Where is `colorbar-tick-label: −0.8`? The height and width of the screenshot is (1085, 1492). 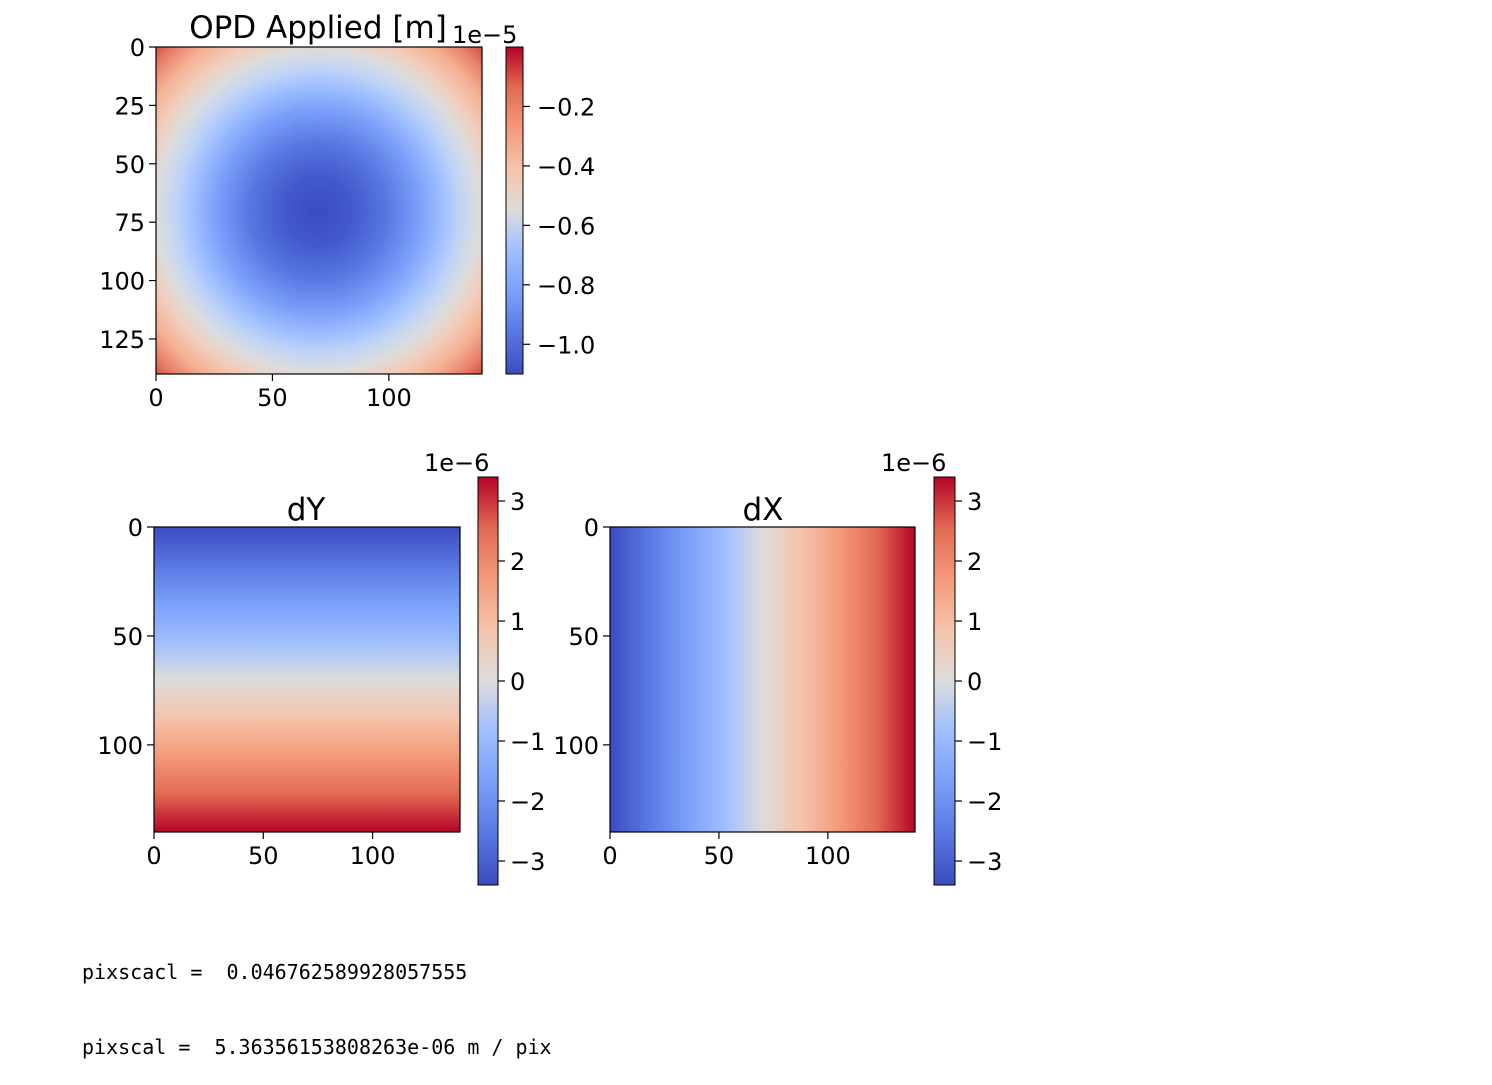
colorbar-tick-label: −0.8 is located at coordinates (566, 286).